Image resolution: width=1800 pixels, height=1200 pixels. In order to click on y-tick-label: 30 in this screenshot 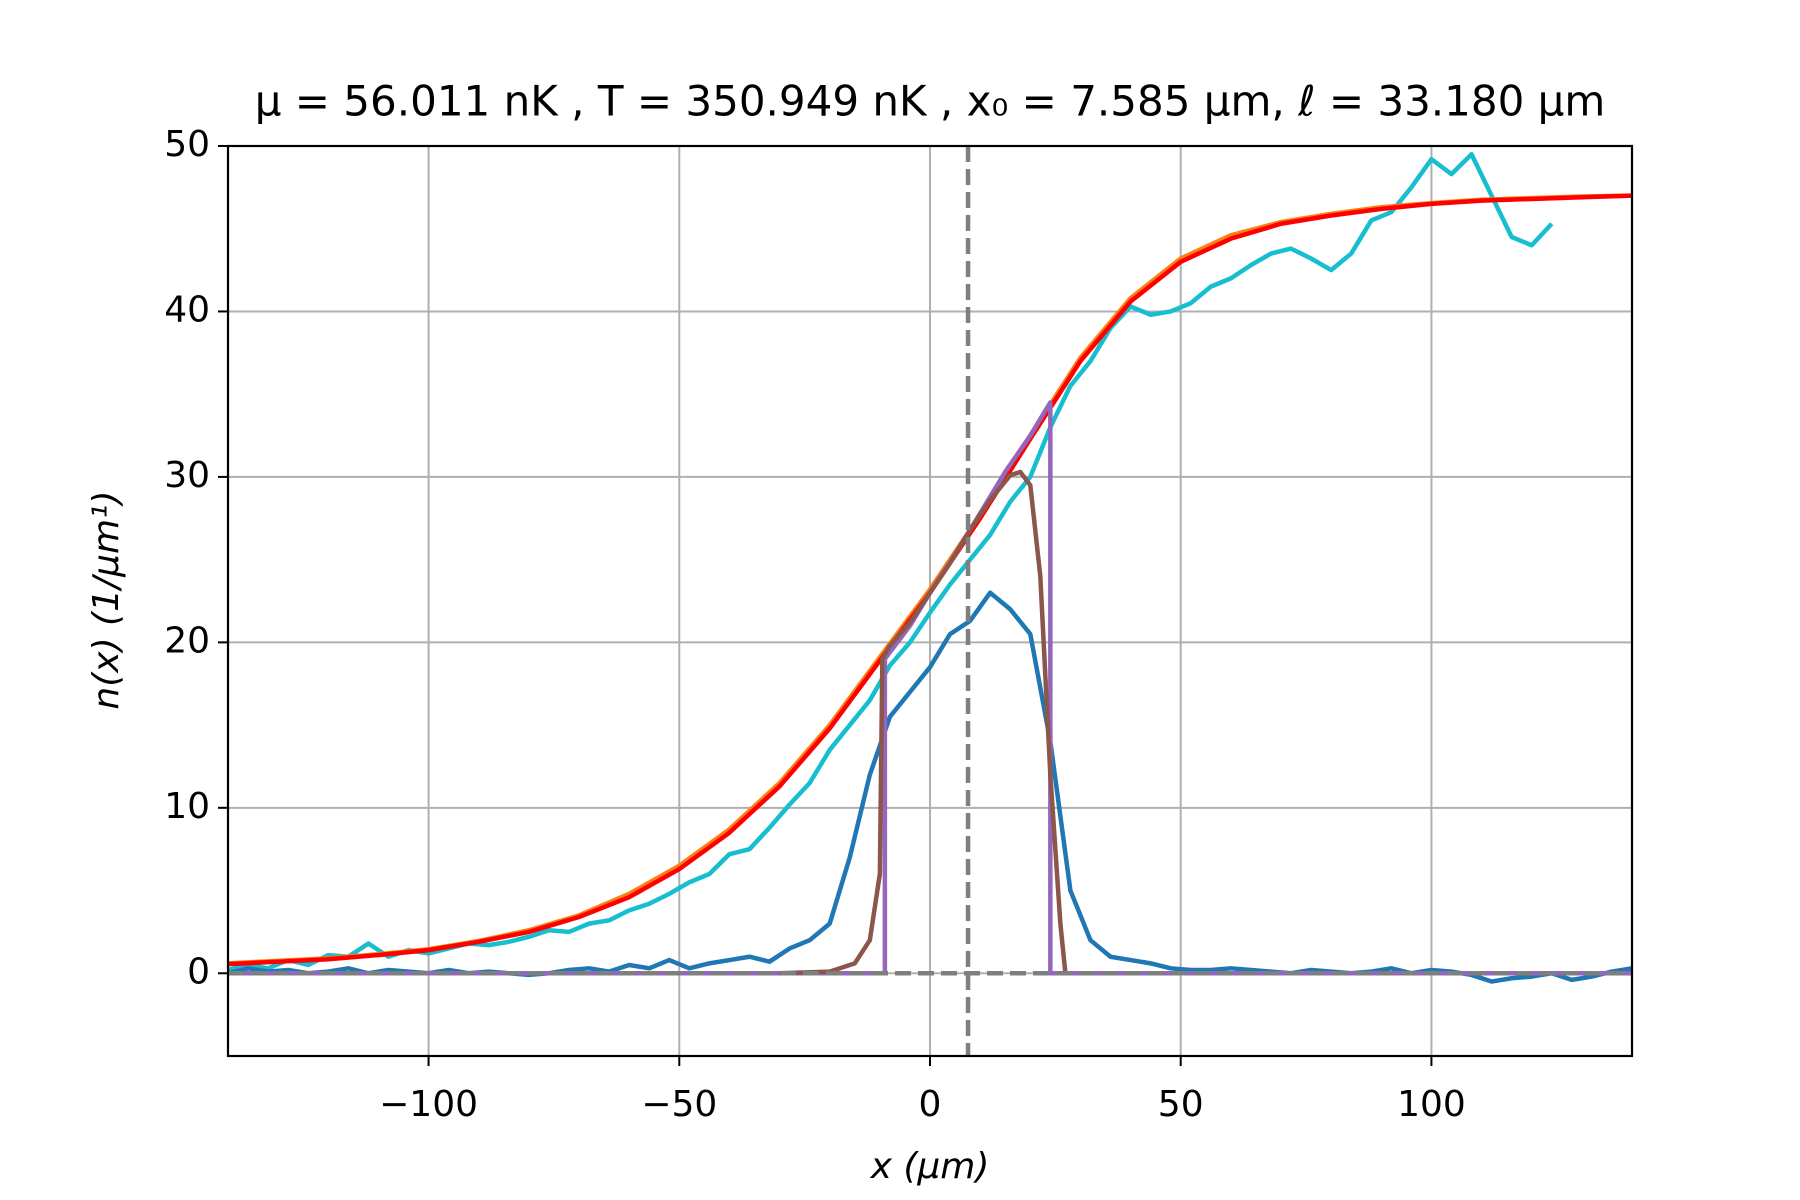, I will do `click(187, 475)`.